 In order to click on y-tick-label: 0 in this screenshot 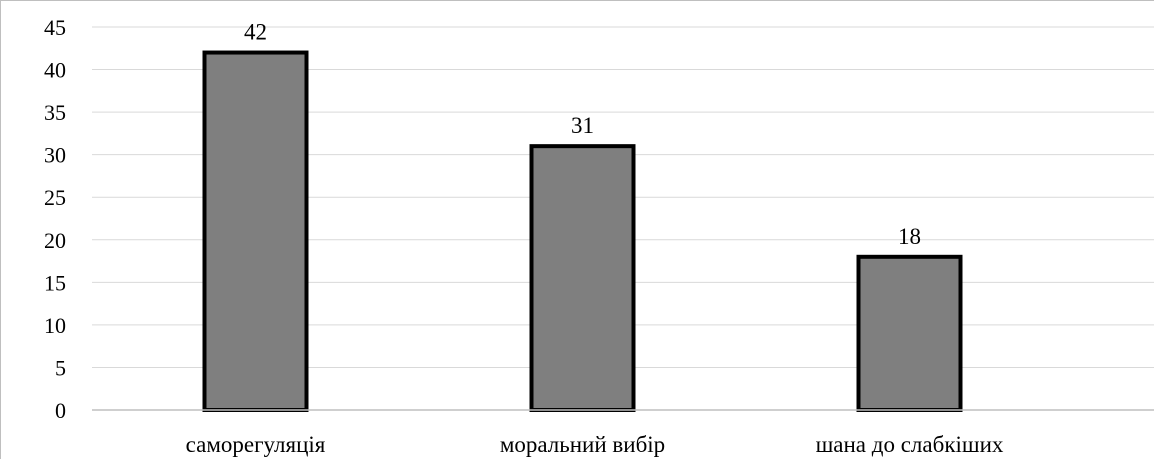, I will do `click(60, 410)`.